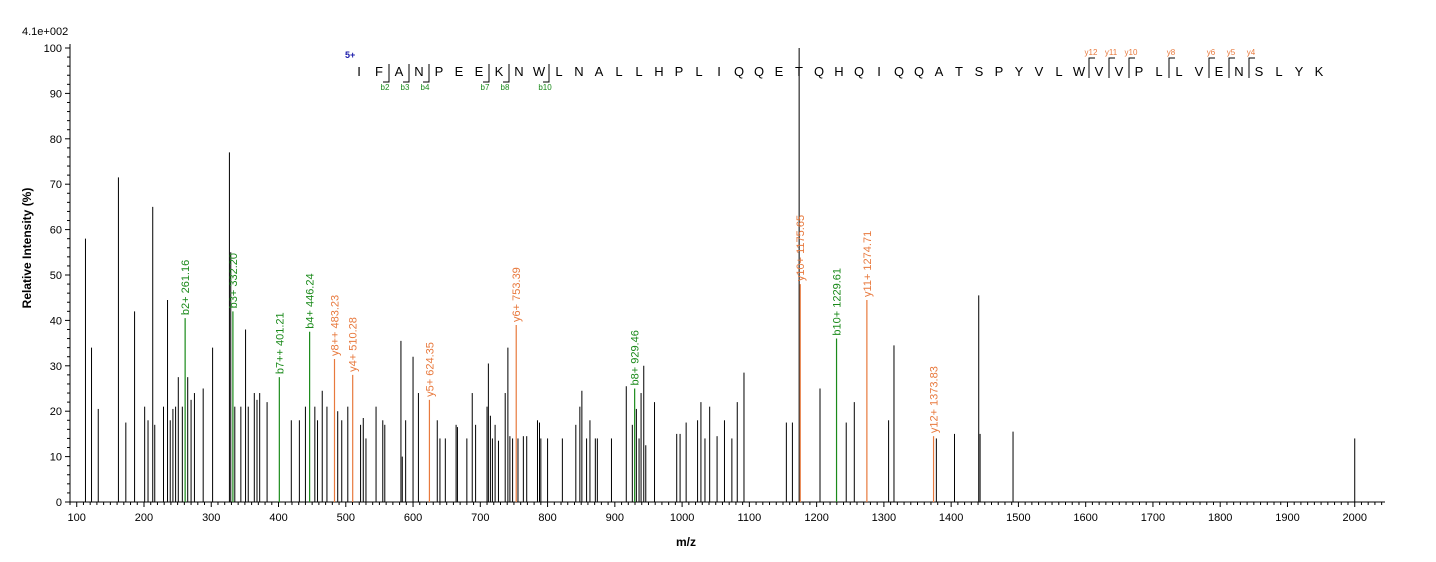 This screenshot has height=562, width=1436. What do you see at coordinates (547, 518) in the screenshot?
I see `x-tick-label: 800` at bounding box center [547, 518].